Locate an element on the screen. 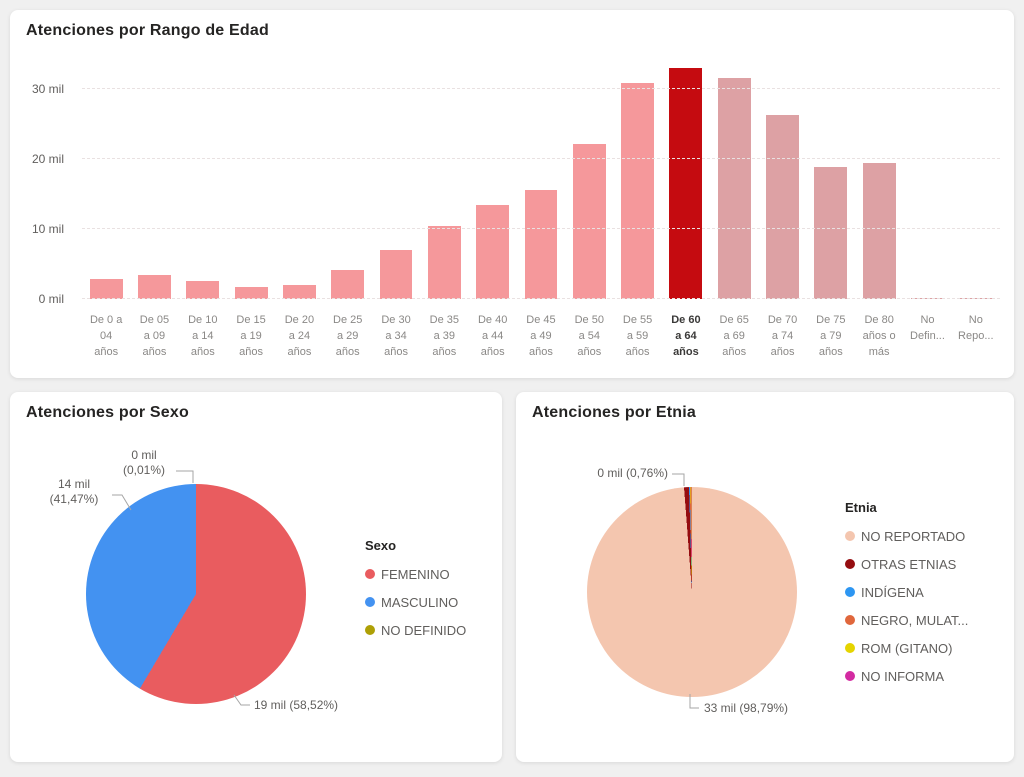 This screenshot has height=777, width=1024. legend-item-ind-gena: INDÍGENA is located at coordinates (906, 592).